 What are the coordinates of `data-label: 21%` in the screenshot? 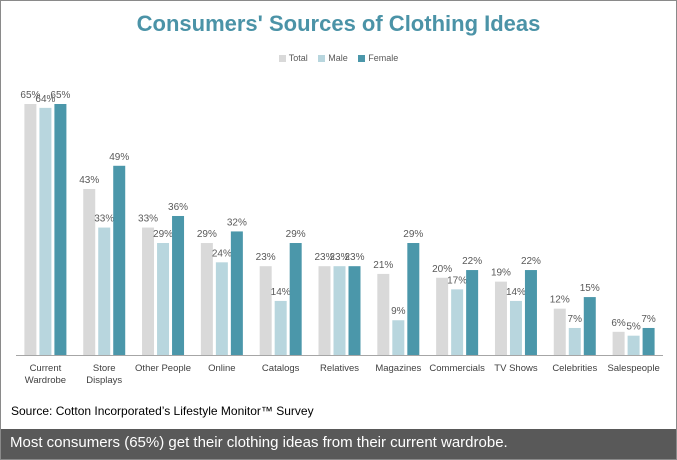 It's located at (383, 265).